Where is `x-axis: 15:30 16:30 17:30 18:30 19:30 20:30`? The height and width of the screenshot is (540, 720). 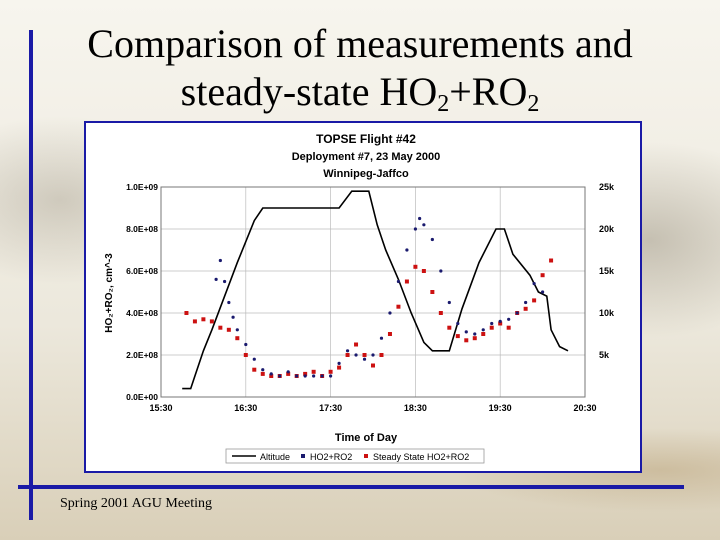
x-axis: 15:30 16:30 17:30 18:30 19:30 20:30 is located at coordinates (372, 408).